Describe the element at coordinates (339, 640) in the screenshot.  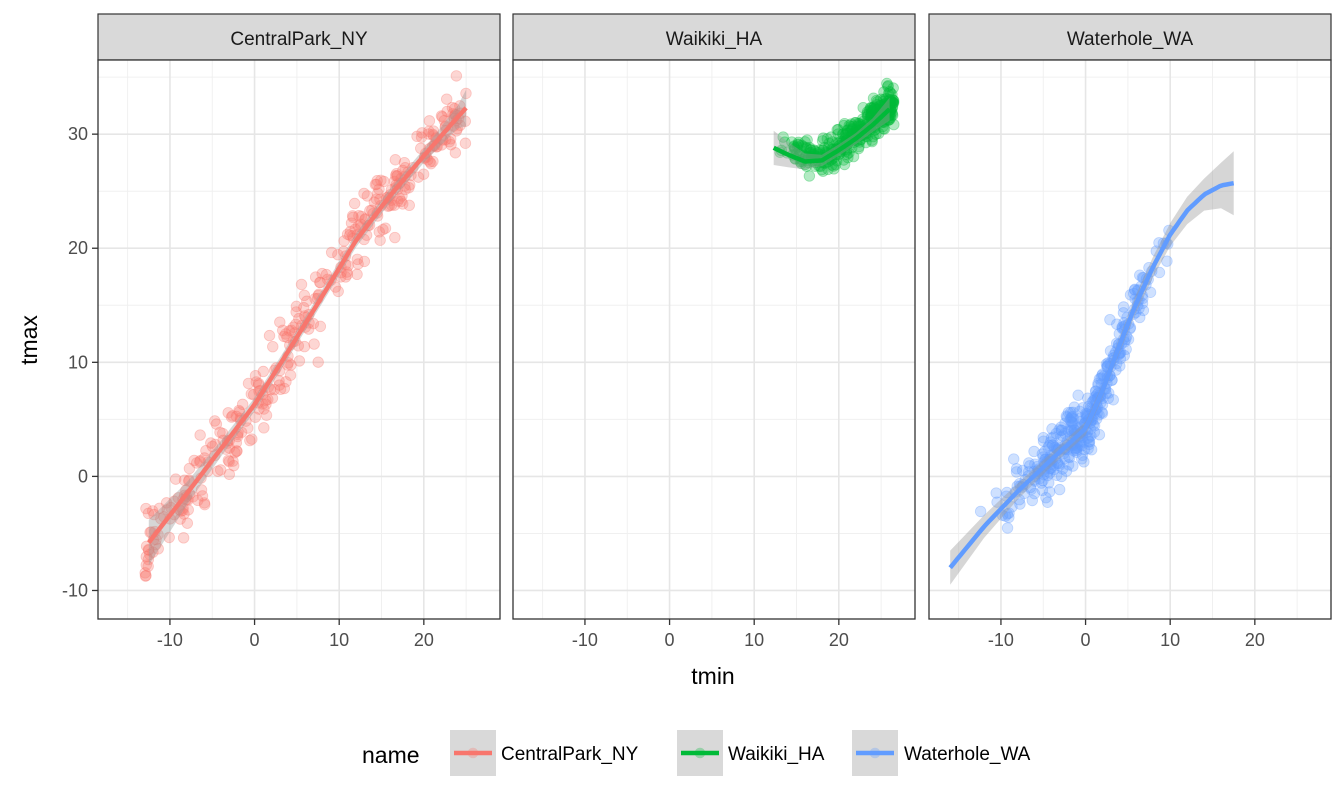
I see `x-tick-label: 10` at that location.